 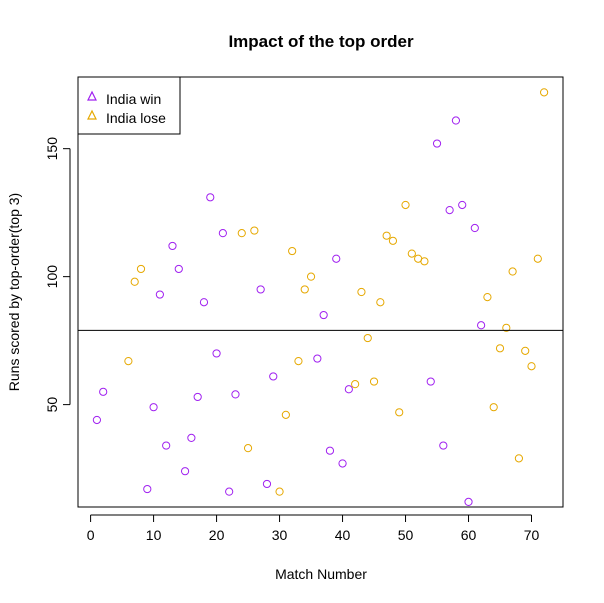 I want to click on x-tick-label: 30, so click(x=280, y=535).